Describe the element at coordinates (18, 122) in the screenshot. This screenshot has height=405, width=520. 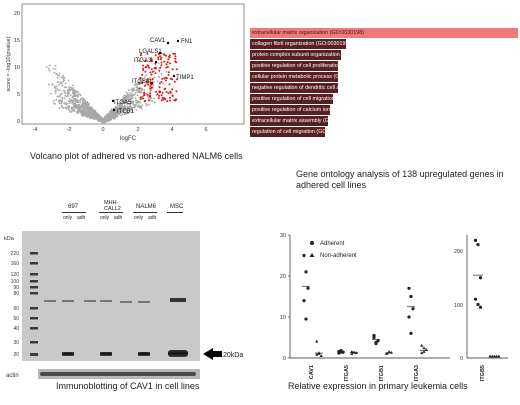
I see `volcano-ytick: 0` at that location.